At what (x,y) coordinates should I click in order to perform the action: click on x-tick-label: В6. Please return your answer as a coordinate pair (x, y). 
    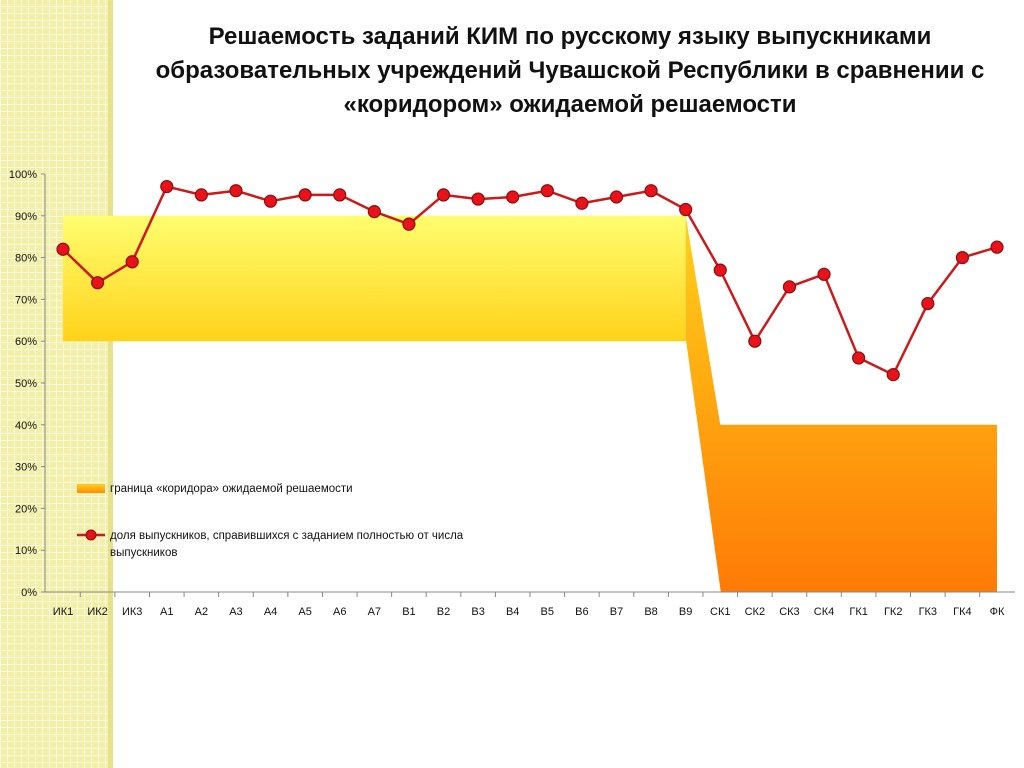
    Looking at the image, I should click on (581, 612).